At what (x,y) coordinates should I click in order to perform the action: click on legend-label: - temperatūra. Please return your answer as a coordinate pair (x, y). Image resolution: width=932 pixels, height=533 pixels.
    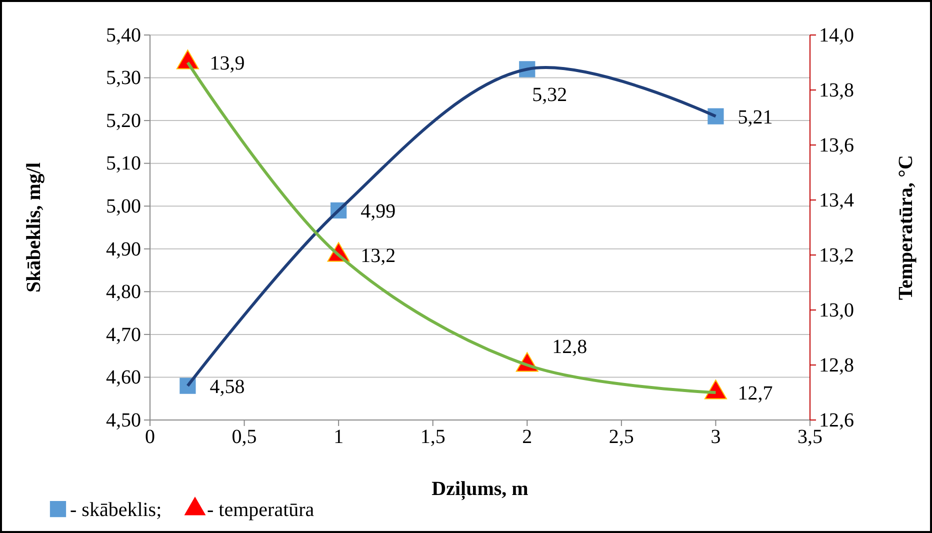
    Looking at the image, I should click on (260, 510).